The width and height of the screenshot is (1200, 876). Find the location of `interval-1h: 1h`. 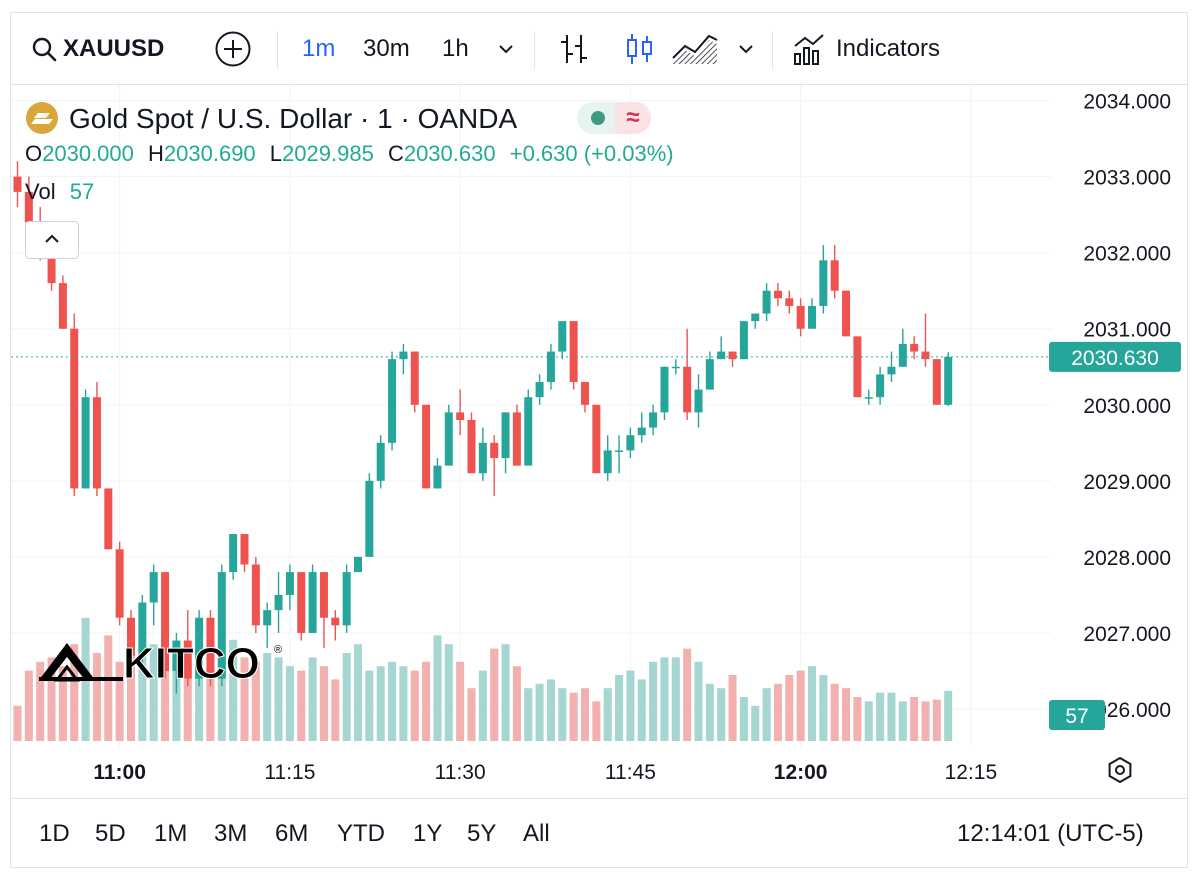

interval-1h: 1h is located at coordinates (455, 48).